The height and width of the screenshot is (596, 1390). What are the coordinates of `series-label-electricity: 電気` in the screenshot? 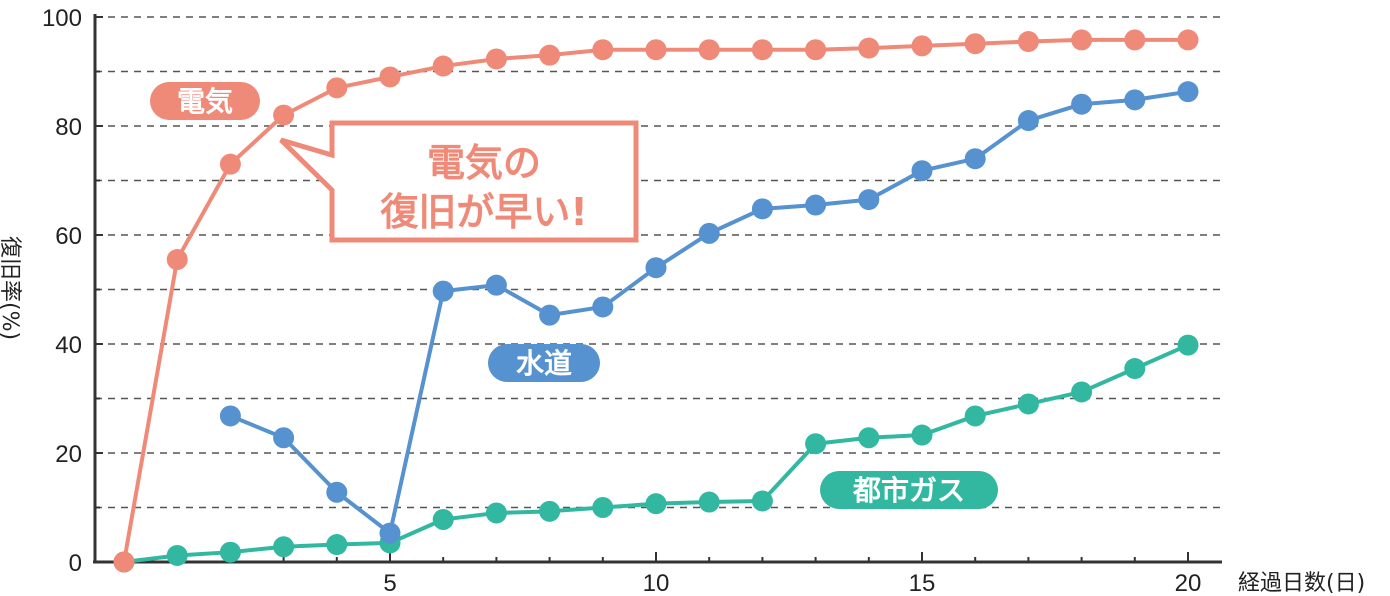 It's located at (205, 101).